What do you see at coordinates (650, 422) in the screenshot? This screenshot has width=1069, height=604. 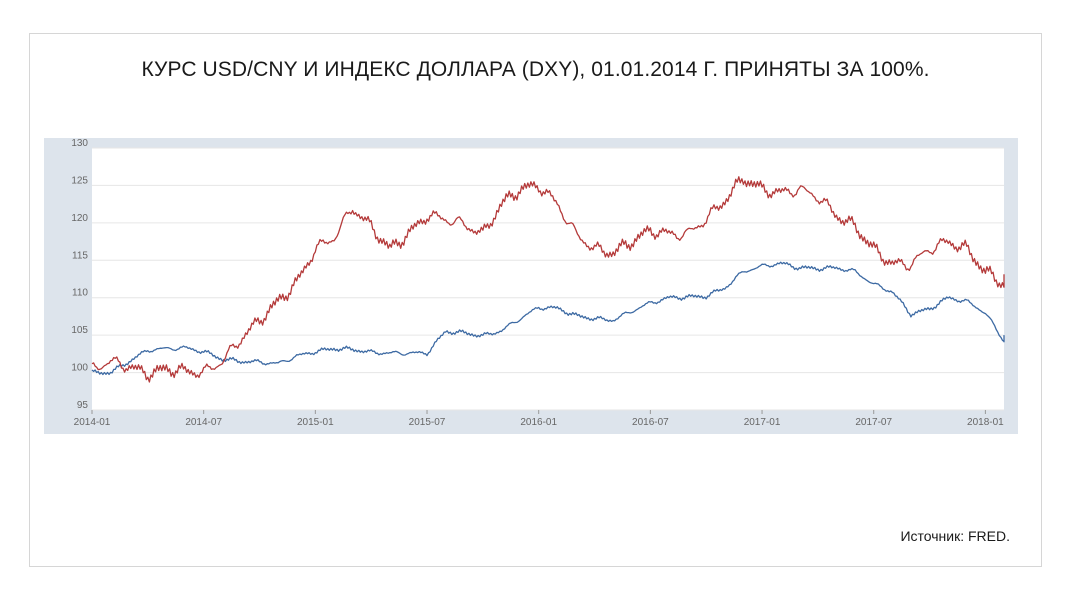 I see `x-tick-label: 2016-07` at bounding box center [650, 422].